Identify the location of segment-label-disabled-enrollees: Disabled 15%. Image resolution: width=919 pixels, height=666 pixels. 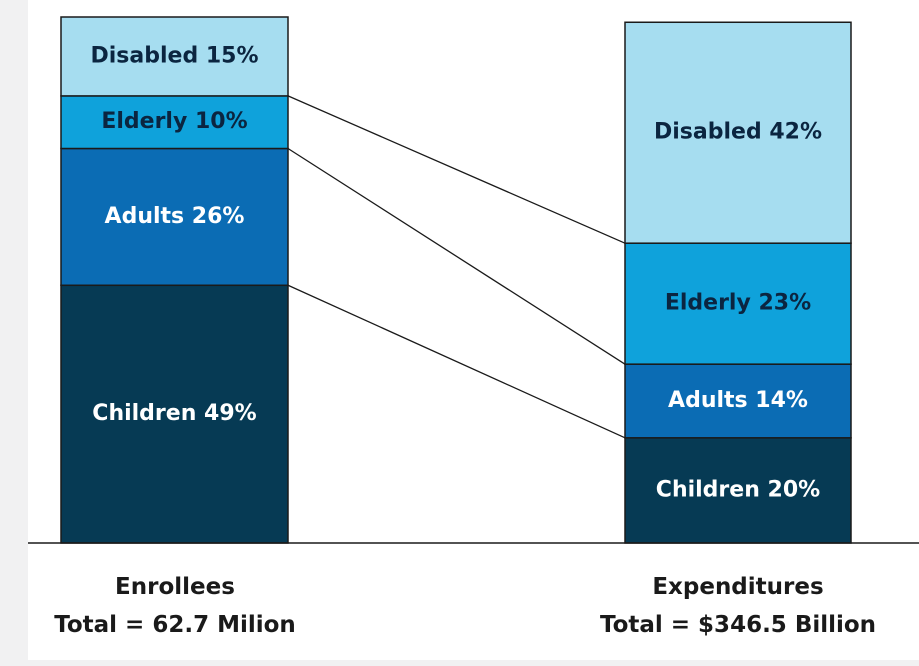
(174, 55).